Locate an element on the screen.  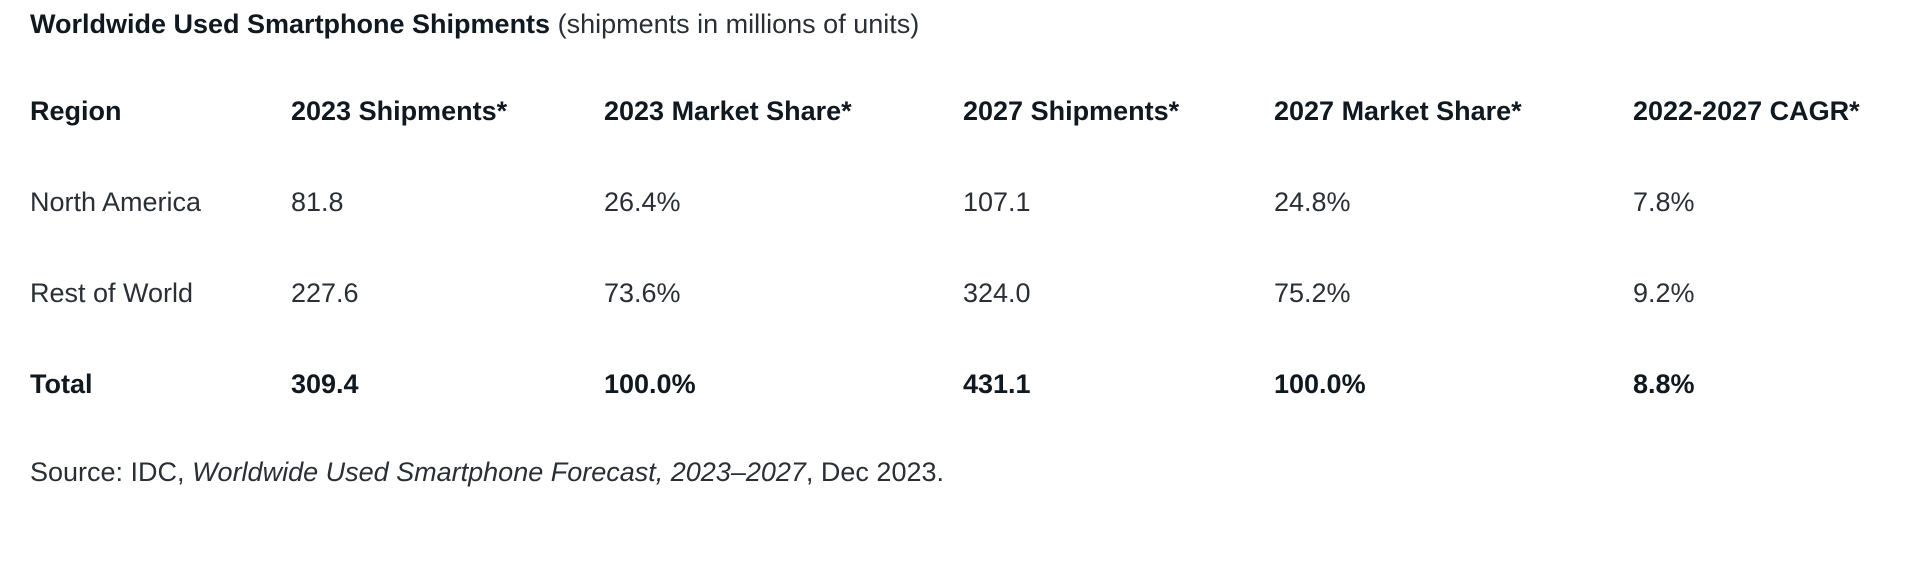
total-2023-market-share: 100.0% is located at coordinates (650, 384).